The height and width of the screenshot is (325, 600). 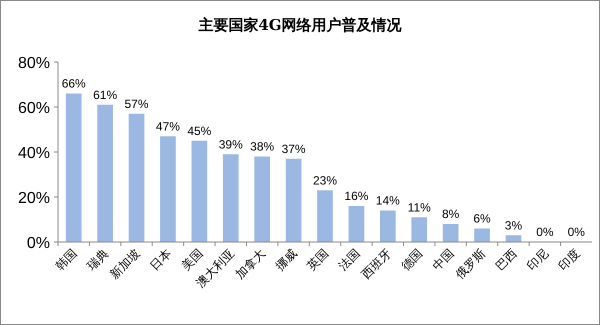 I want to click on y-tick-label: 80%, so click(x=34, y=63).